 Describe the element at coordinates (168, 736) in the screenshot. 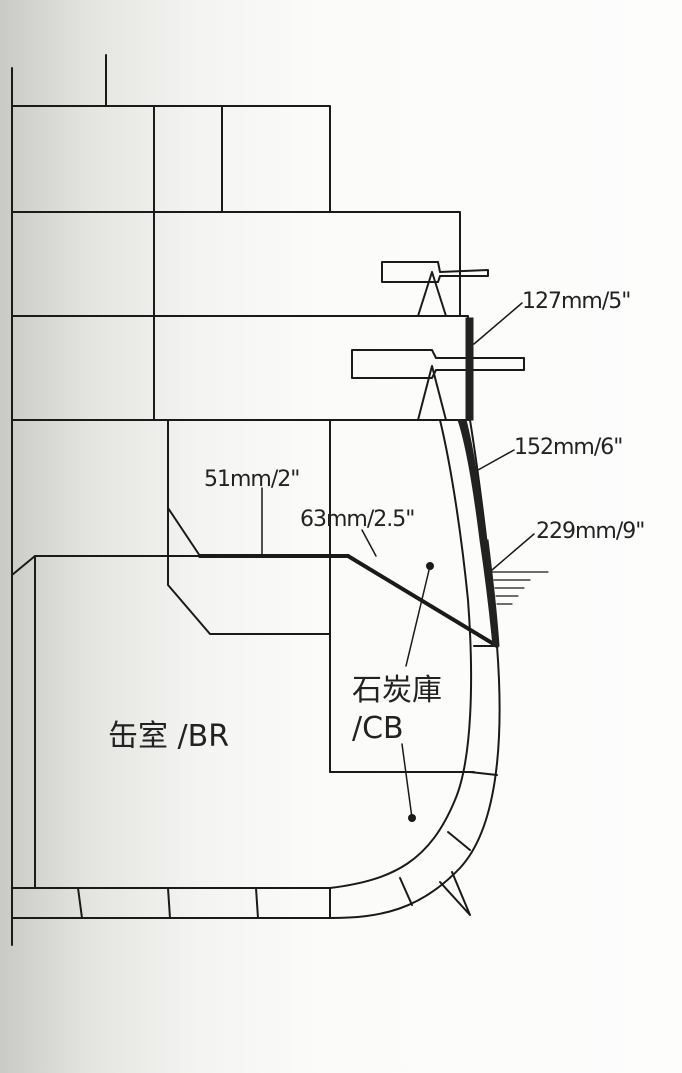

I see `label-boiler-room: 缶室 /BR` at that location.